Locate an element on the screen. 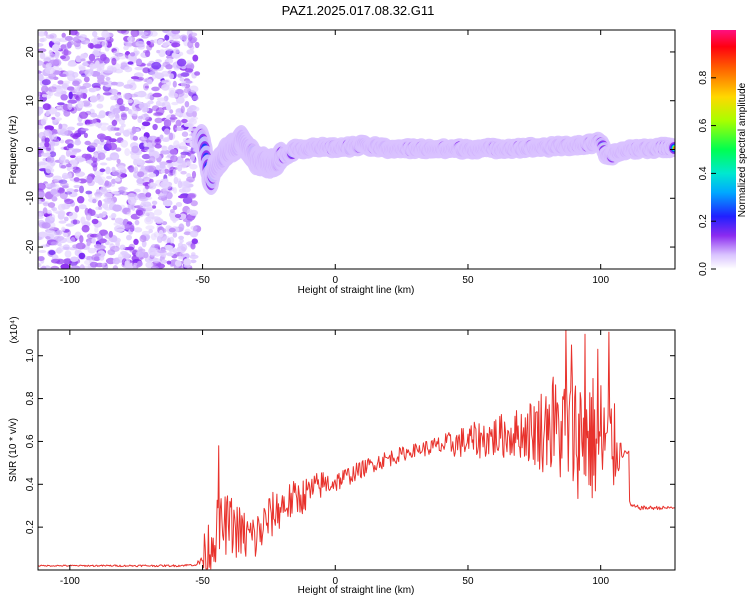 The width and height of the screenshot is (750, 600). snr-x-tick-label: -100 is located at coordinates (70, 581).